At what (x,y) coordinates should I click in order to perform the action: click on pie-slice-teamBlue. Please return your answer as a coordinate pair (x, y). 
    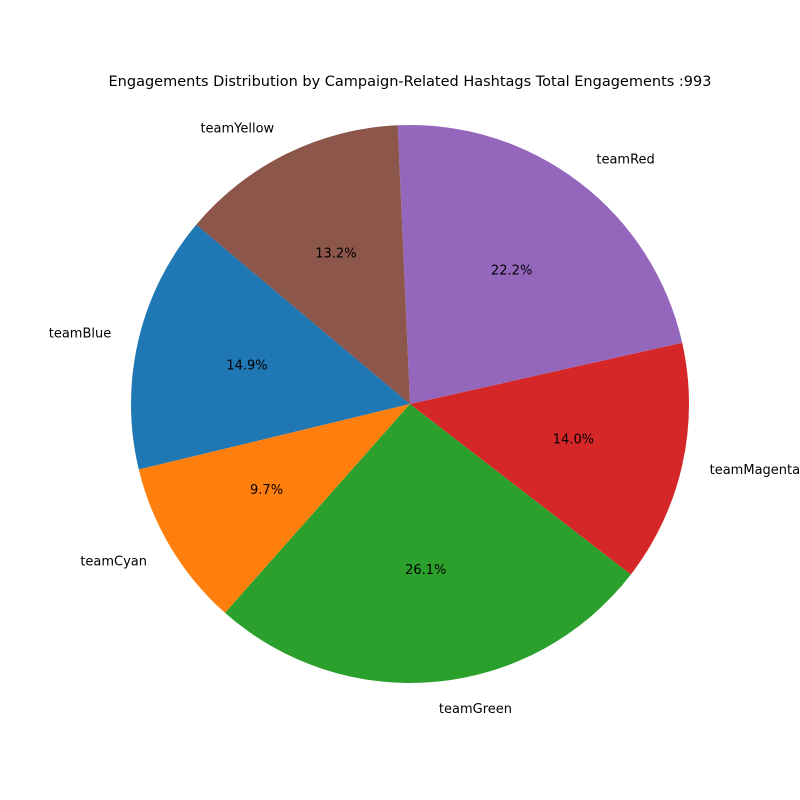
    Looking at the image, I should click on (270, 347).